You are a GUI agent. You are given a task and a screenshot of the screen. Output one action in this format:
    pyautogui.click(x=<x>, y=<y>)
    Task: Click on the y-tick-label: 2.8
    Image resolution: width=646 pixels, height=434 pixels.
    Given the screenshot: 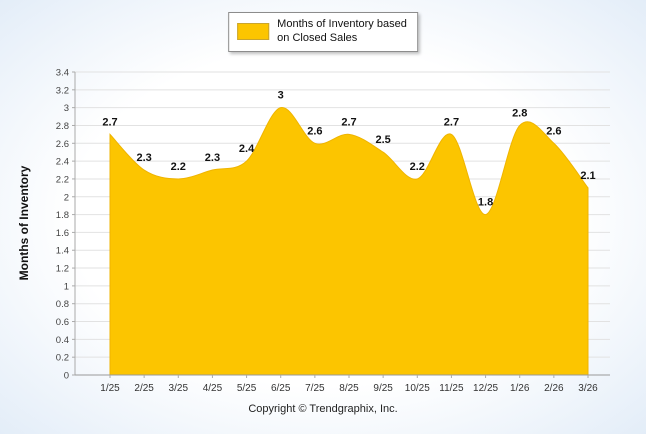 What is the action you would take?
    pyautogui.click(x=62, y=126)
    